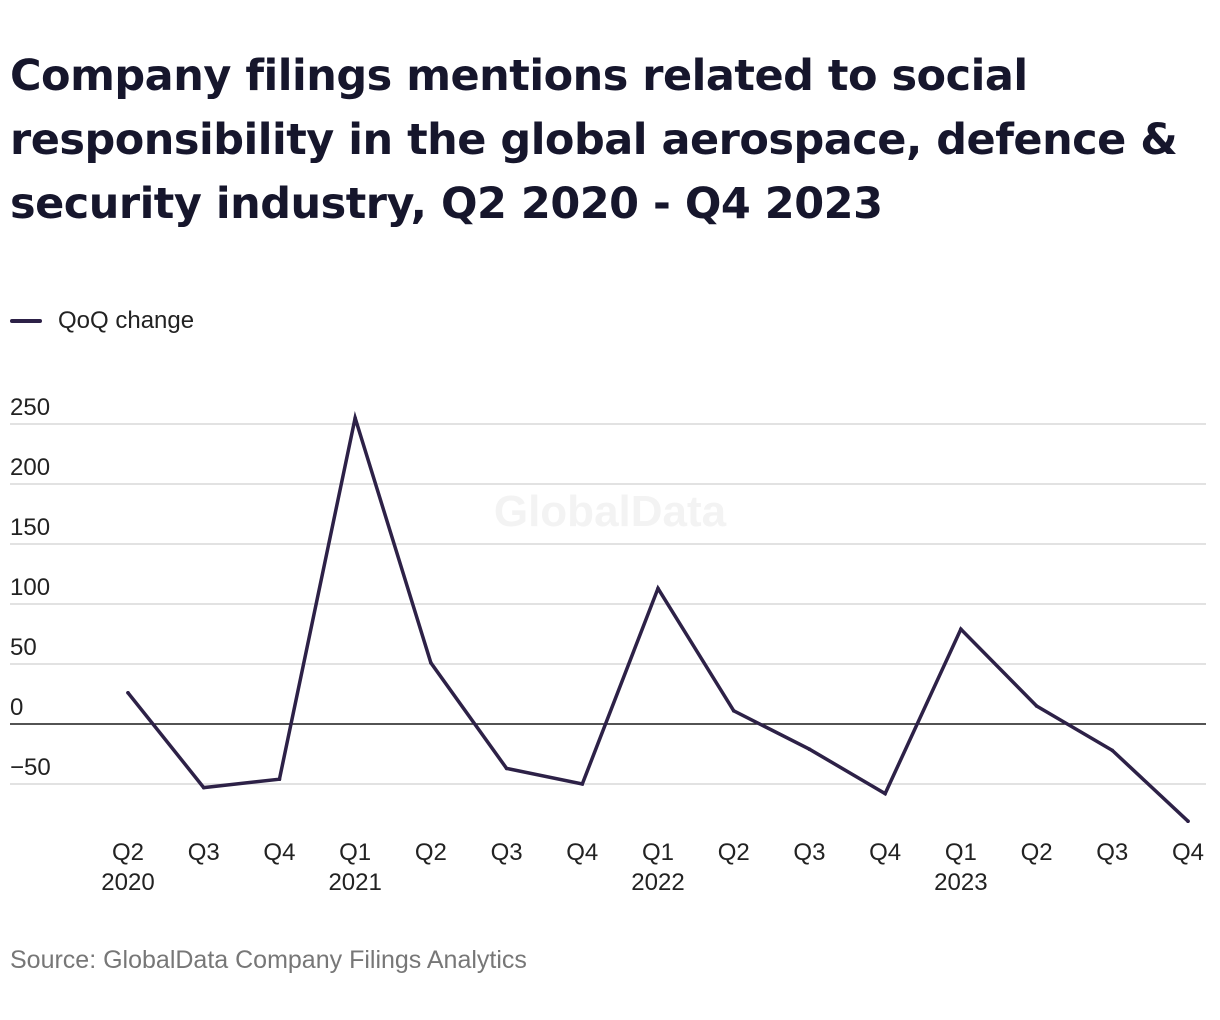 The width and height of the screenshot is (1220, 1020). What do you see at coordinates (657, 882) in the screenshot?
I see `x-tick-year-label: 2022` at bounding box center [657, 882].